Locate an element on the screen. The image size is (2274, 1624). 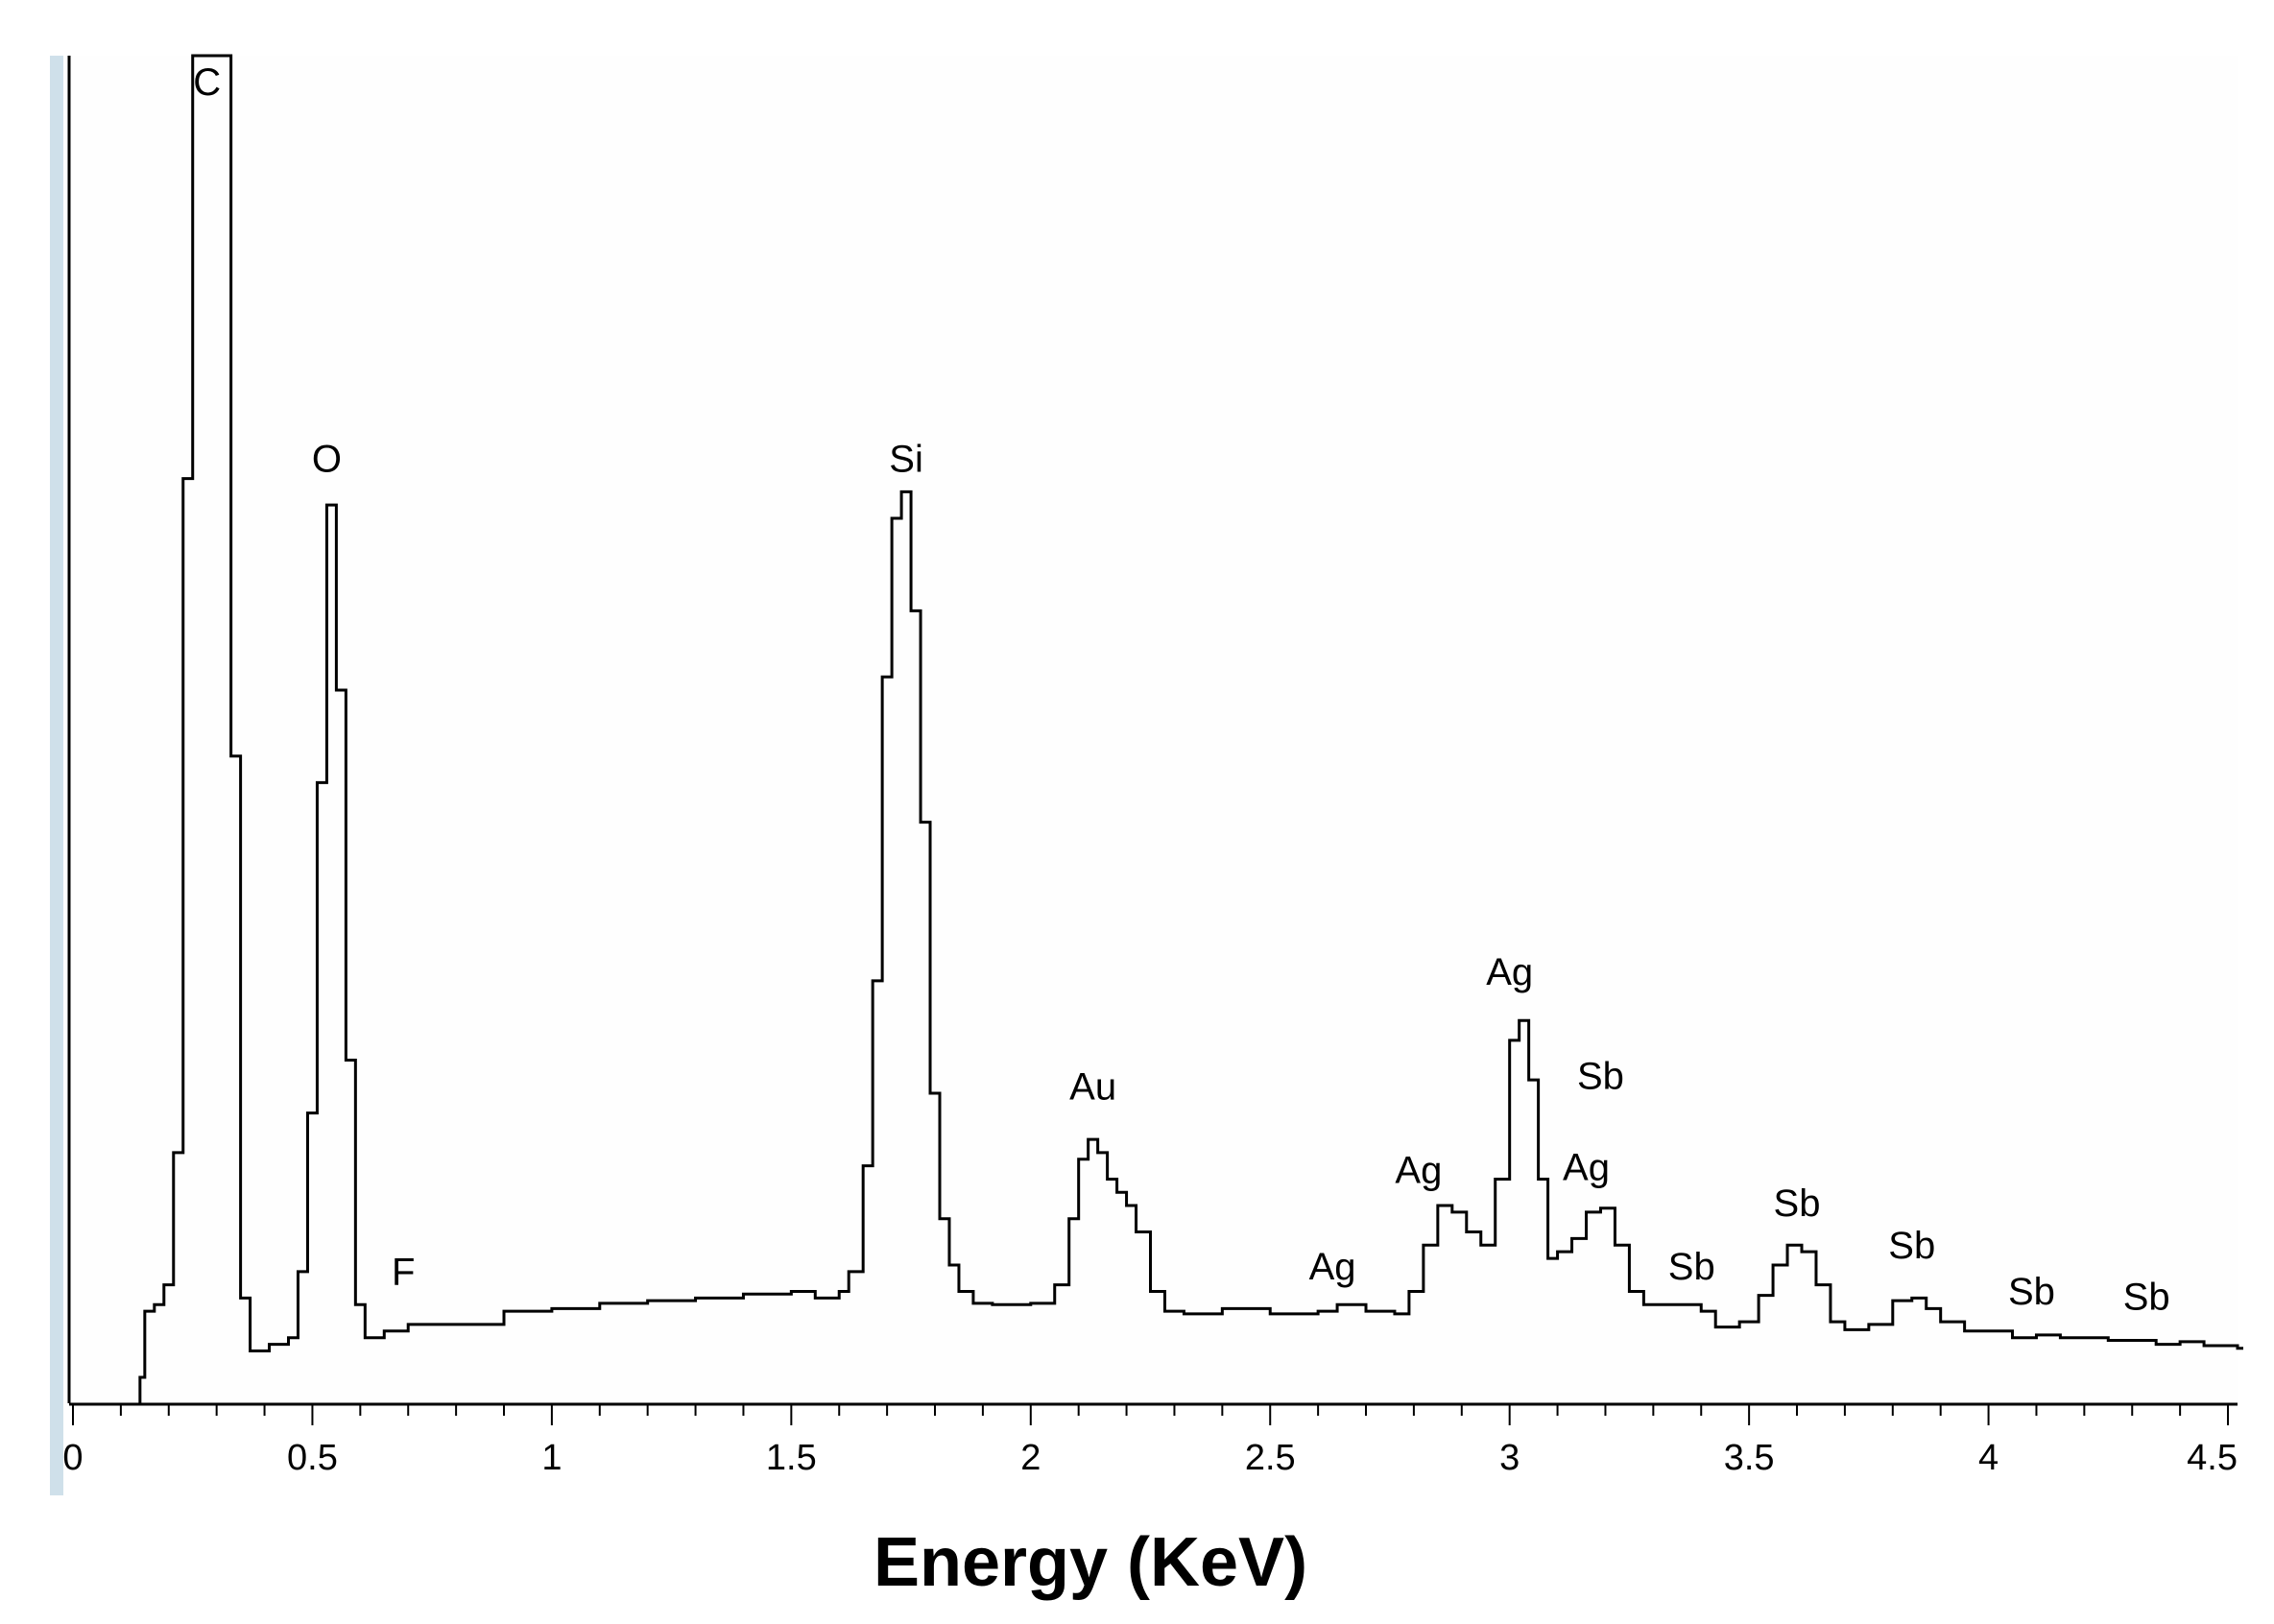
x-tick-label: 0.5 is located at coordinates (312, 1458).